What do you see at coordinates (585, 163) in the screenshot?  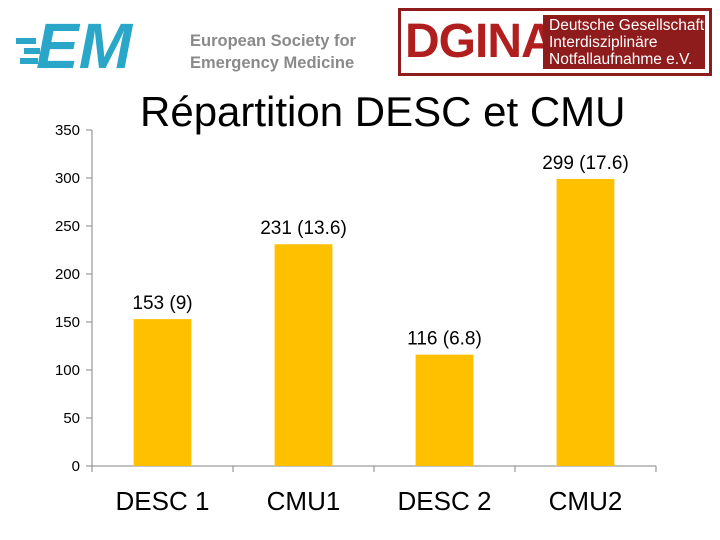 I see `data-label: 299 (17.6)` at bounding box center [585, 163].